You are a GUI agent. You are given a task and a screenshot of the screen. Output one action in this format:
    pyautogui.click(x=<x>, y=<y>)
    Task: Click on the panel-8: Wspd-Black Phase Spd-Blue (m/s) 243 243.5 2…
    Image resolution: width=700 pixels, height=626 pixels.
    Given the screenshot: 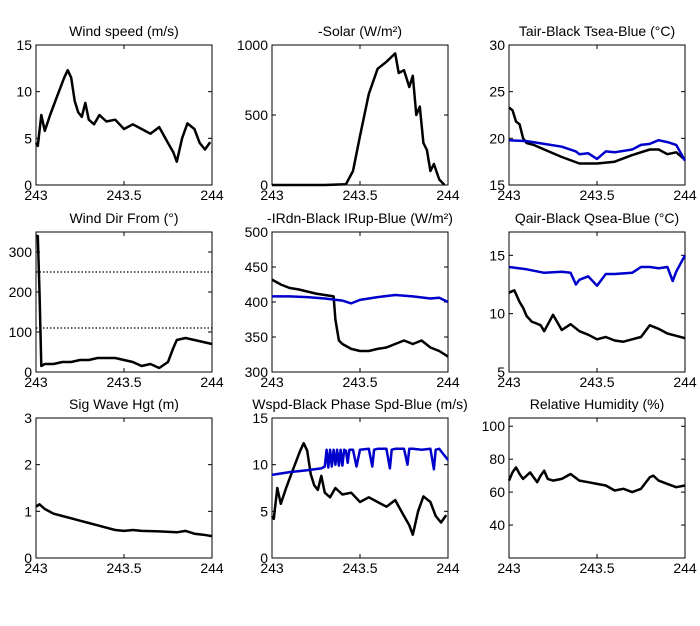 What is the action you would take?
    pyautogui.click(x=360, y=486)
    